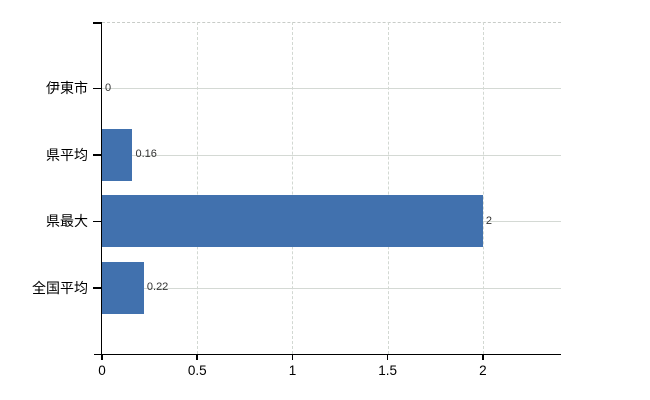  I want to click on value-label-1: 0.16, so click(146, 154).